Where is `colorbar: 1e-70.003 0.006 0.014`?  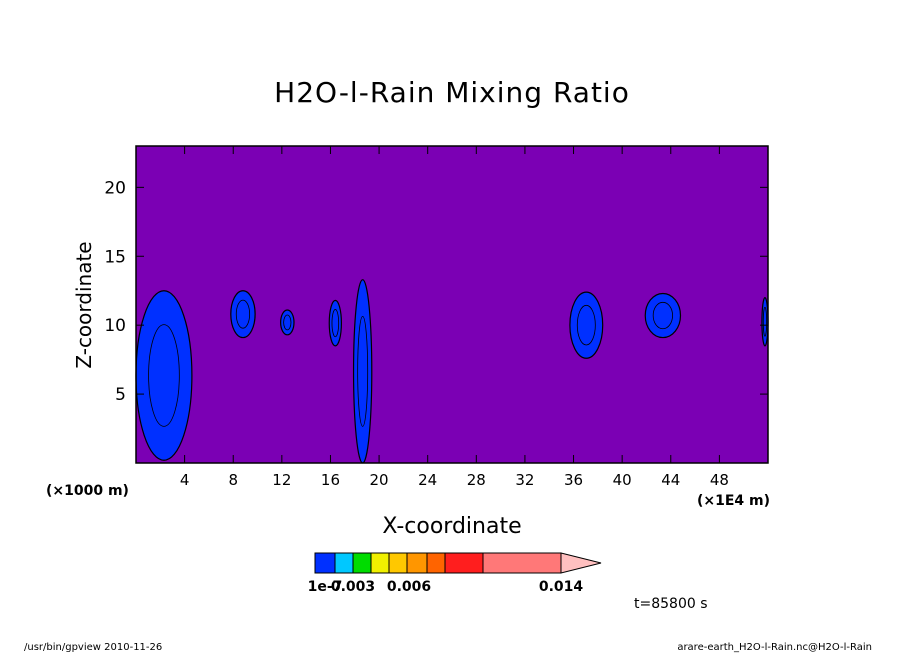
colorbar: 1e-70.003 0.006 0.014 is located at coordinates (455, 573).